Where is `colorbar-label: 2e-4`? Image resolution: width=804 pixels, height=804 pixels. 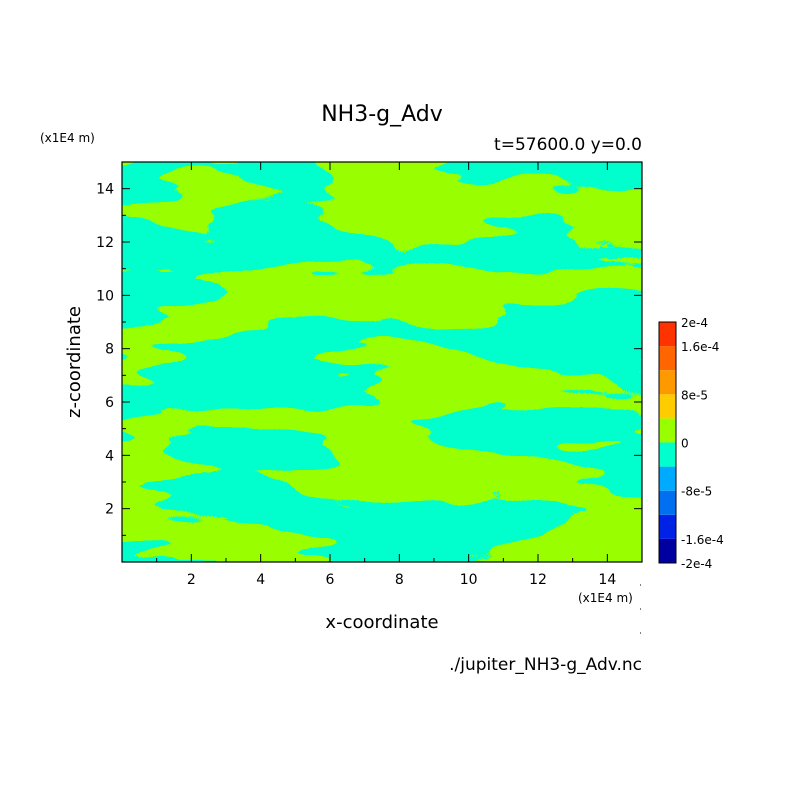
colorbar-label: 2e-4 is located at coordinates (694, 323).